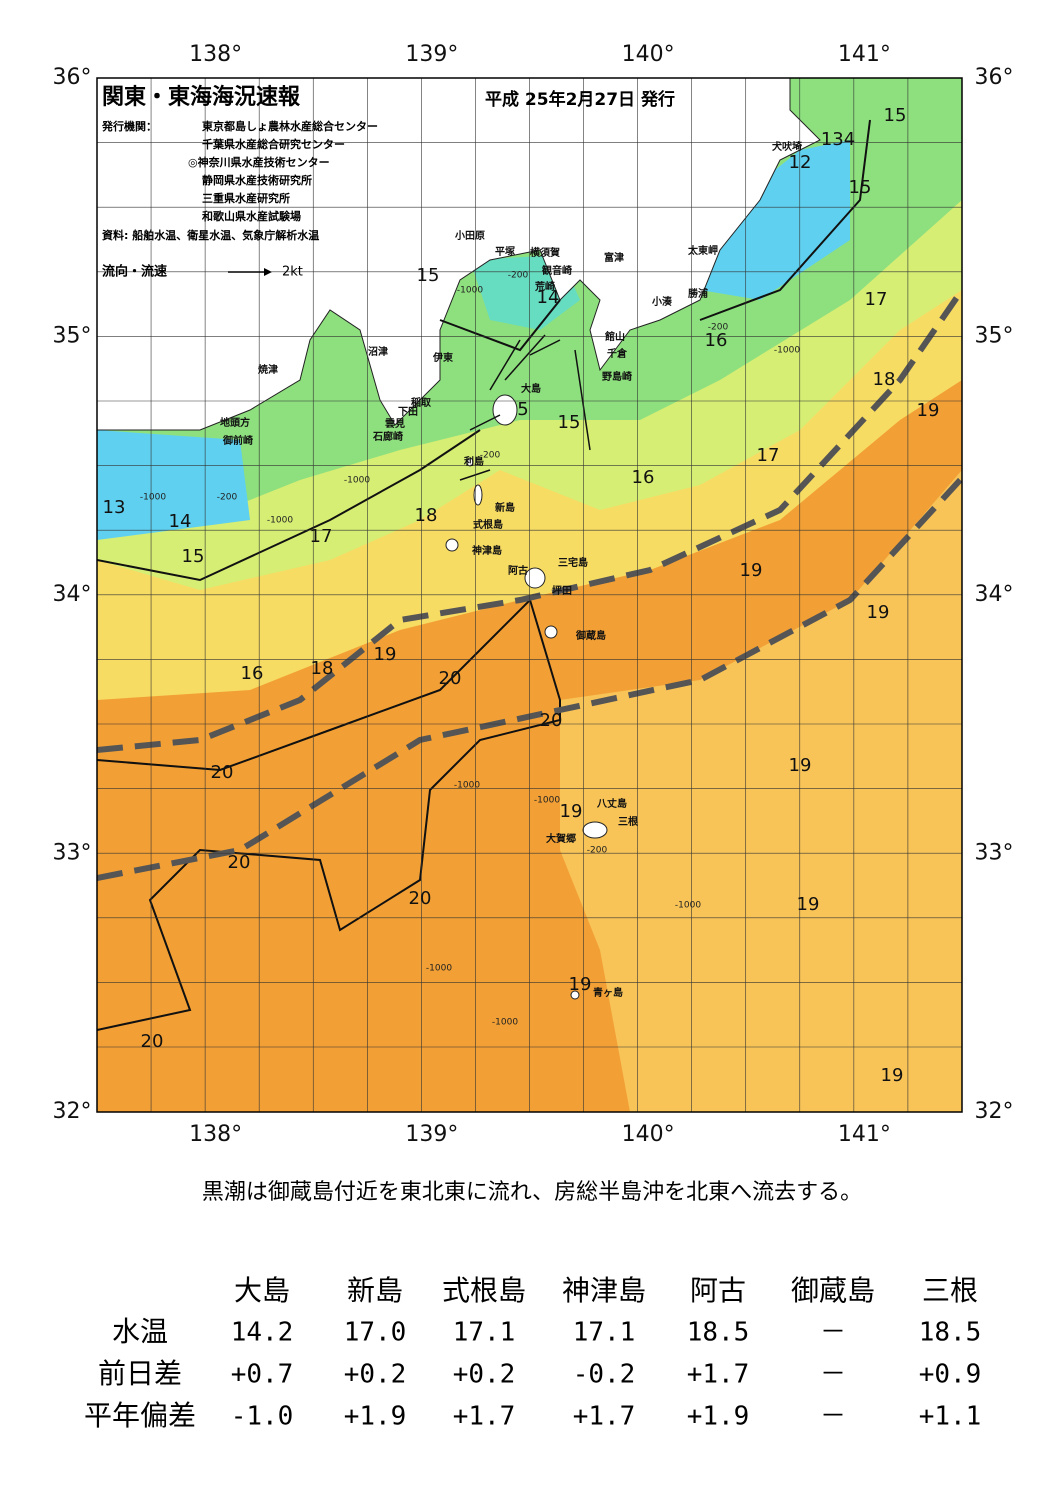 Image resolution: width=1064 pixels, height=1503 pixels. What do you see at coordinates (604, 1290) in the screenshot?
I see `table-header: 神津島` at bounding box center [604, 1290].